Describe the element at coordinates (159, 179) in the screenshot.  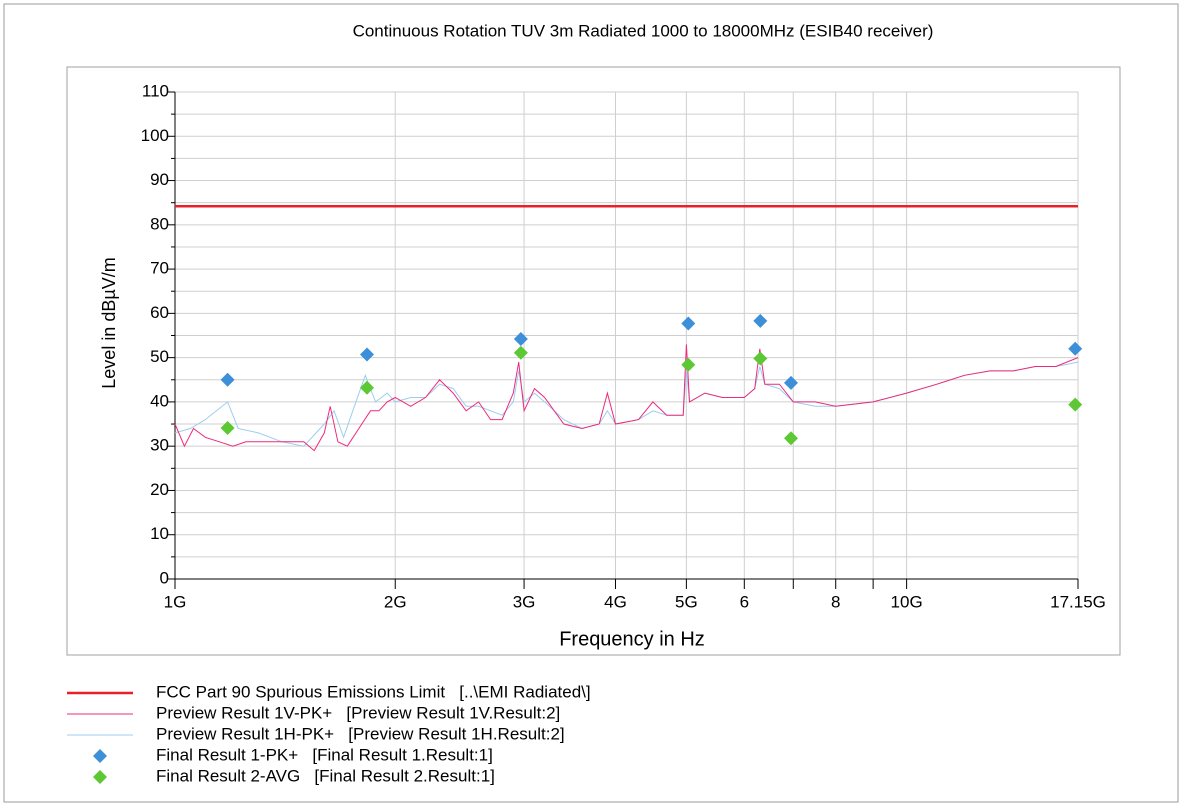
I see `y-tick-label: 90` at that location.